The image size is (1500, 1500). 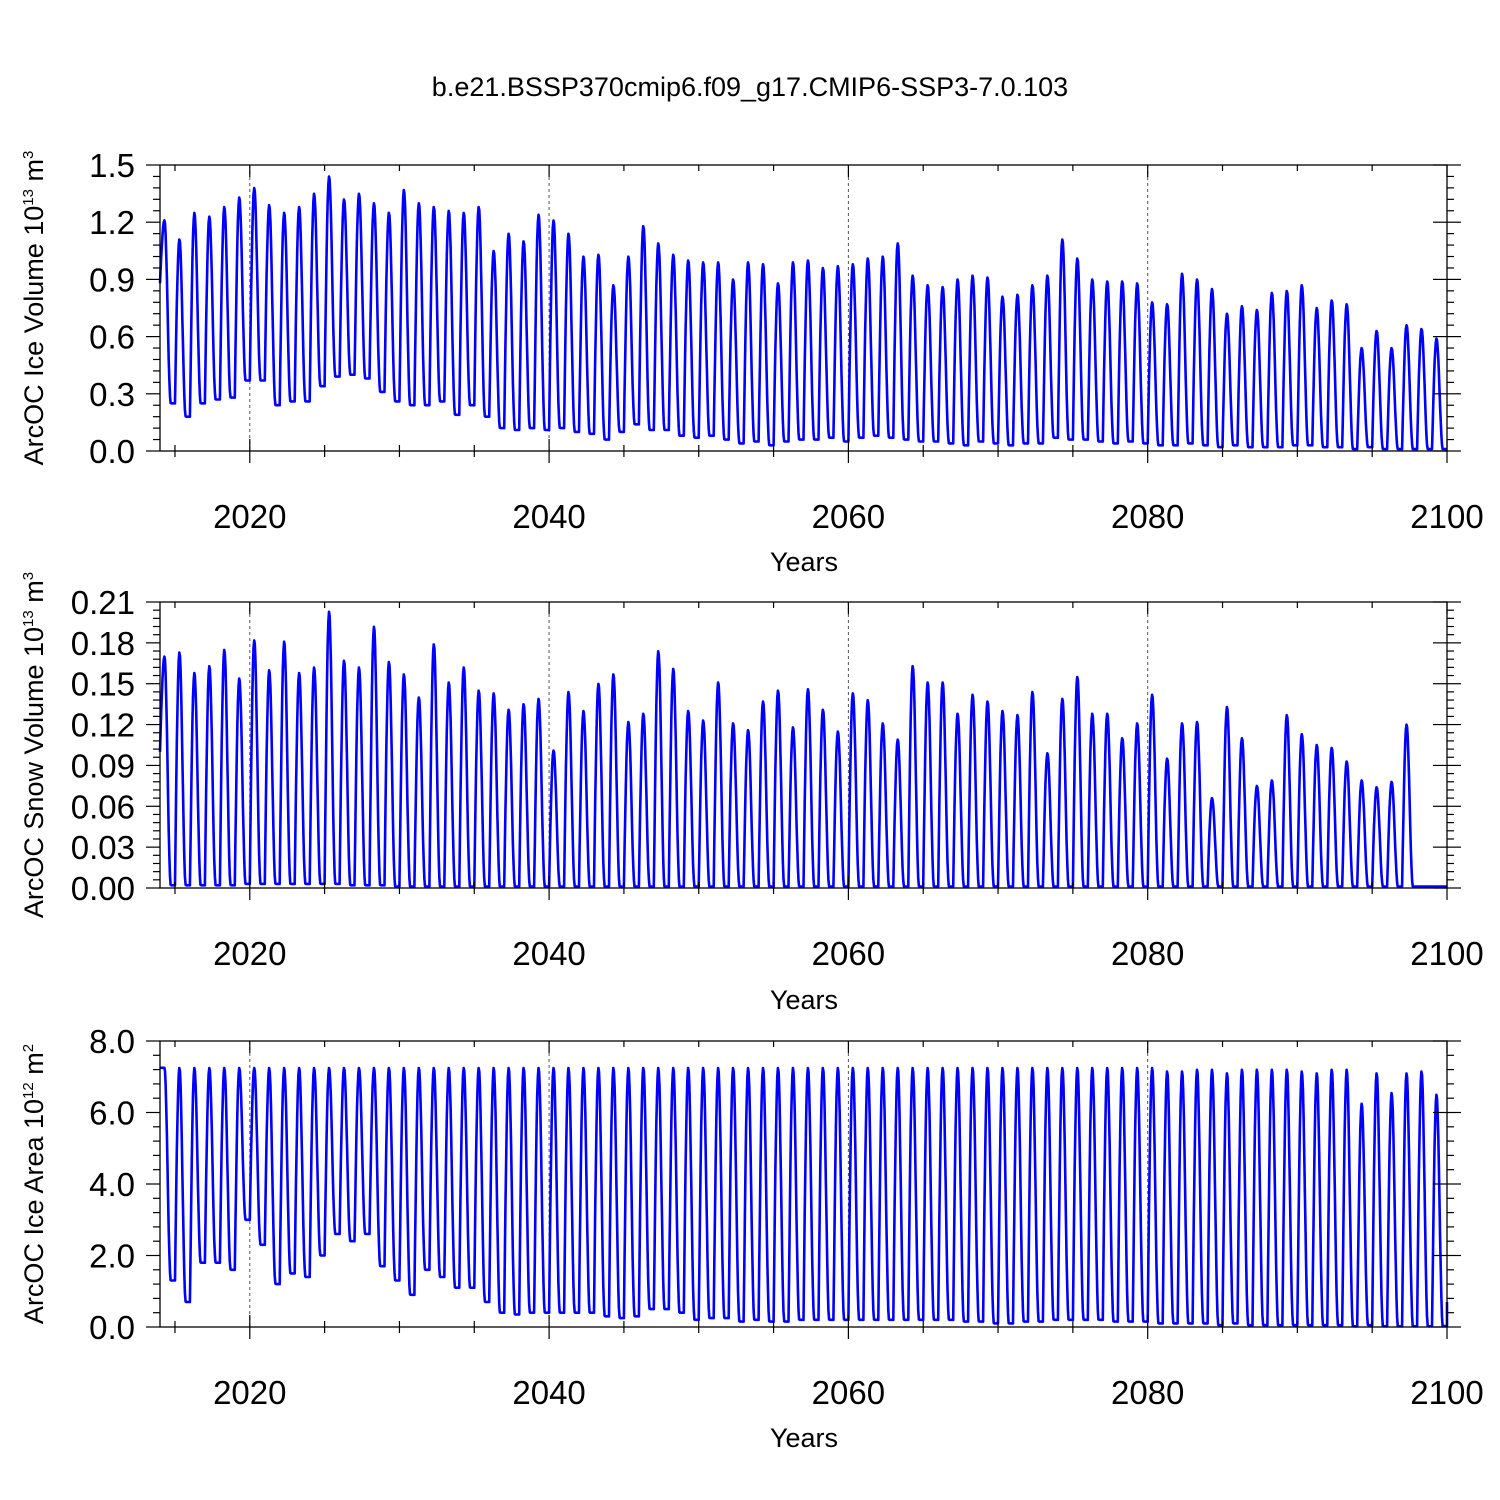 What do you see at coordinates (112, 451) in the screenshot?
I see `ice-volume-ytick-label: 0.0` at bounding box center [112, 451].